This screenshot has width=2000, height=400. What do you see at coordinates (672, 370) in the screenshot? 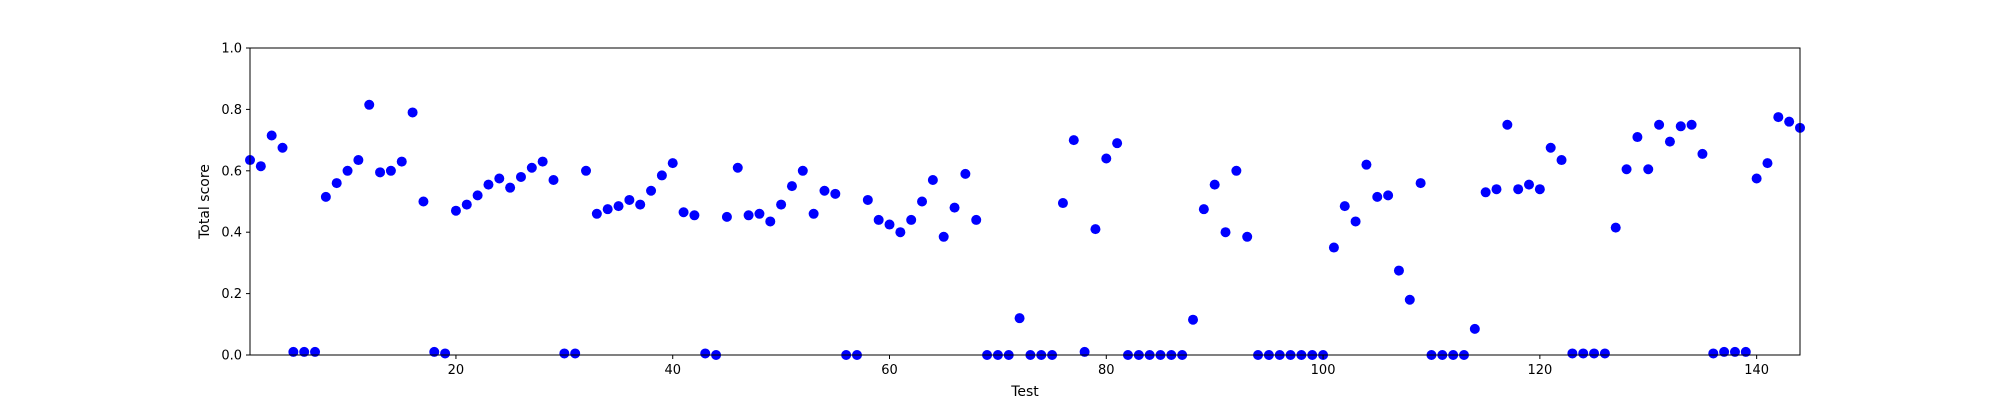
I see `x-tick-label: 40` at bounding box center [672, 370].